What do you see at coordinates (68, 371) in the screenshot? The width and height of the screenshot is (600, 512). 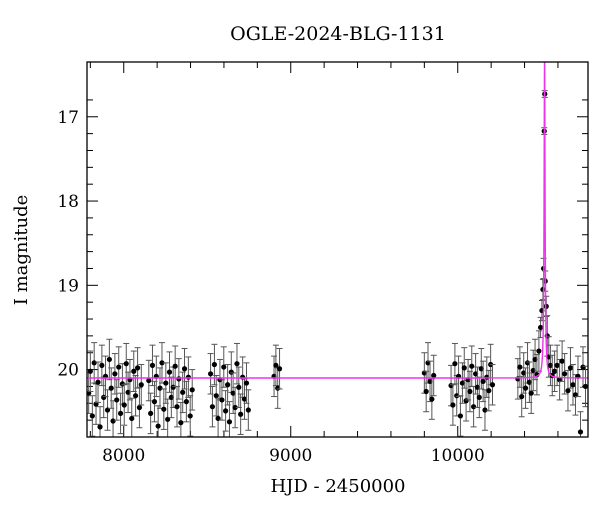 I see `y-tick-label: 20` at bounding box center [68, 371].